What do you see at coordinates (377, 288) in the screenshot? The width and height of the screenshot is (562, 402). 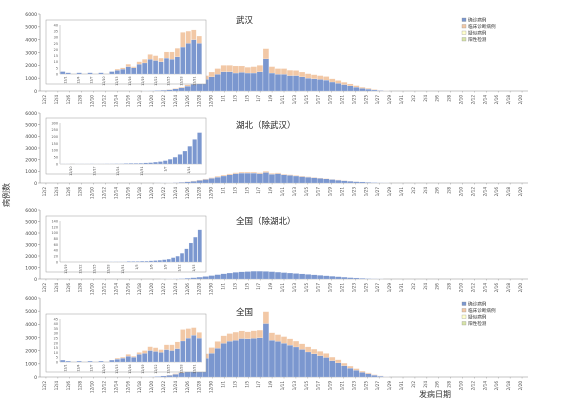 I see `x-tick-label: 1/27` at bounding box center [377, 288].